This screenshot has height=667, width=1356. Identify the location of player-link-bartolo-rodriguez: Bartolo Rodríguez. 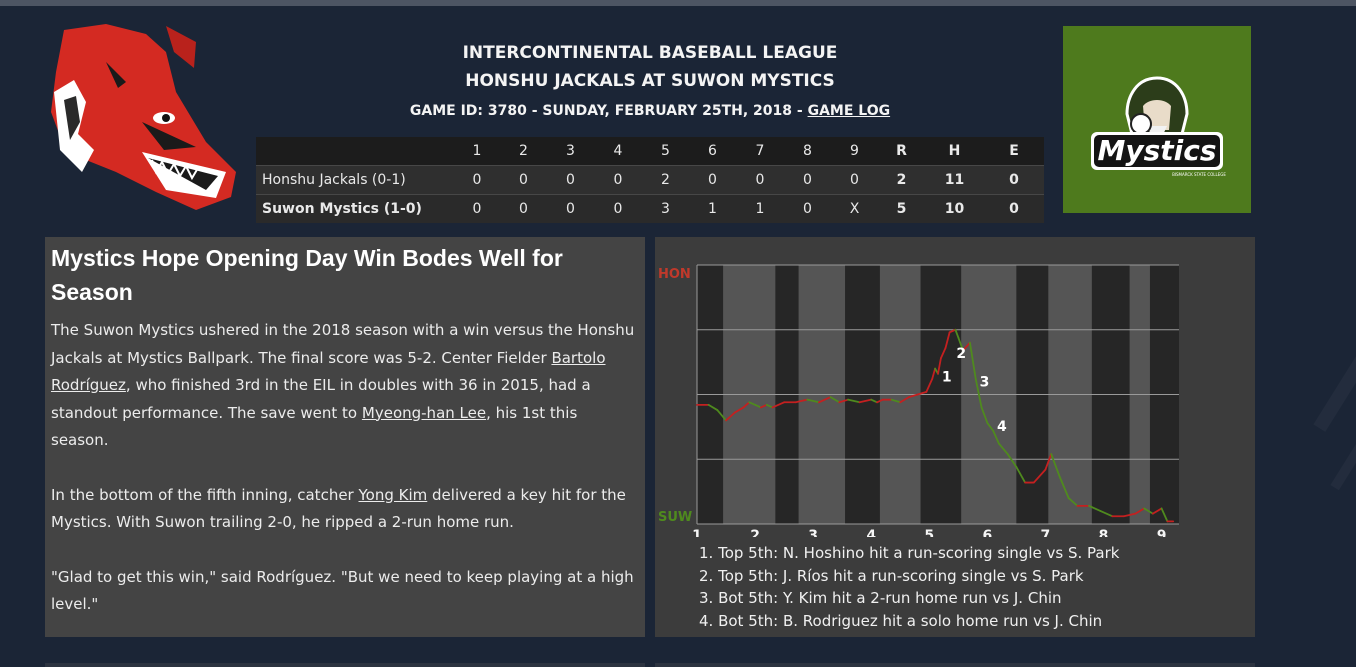
(328, 371).